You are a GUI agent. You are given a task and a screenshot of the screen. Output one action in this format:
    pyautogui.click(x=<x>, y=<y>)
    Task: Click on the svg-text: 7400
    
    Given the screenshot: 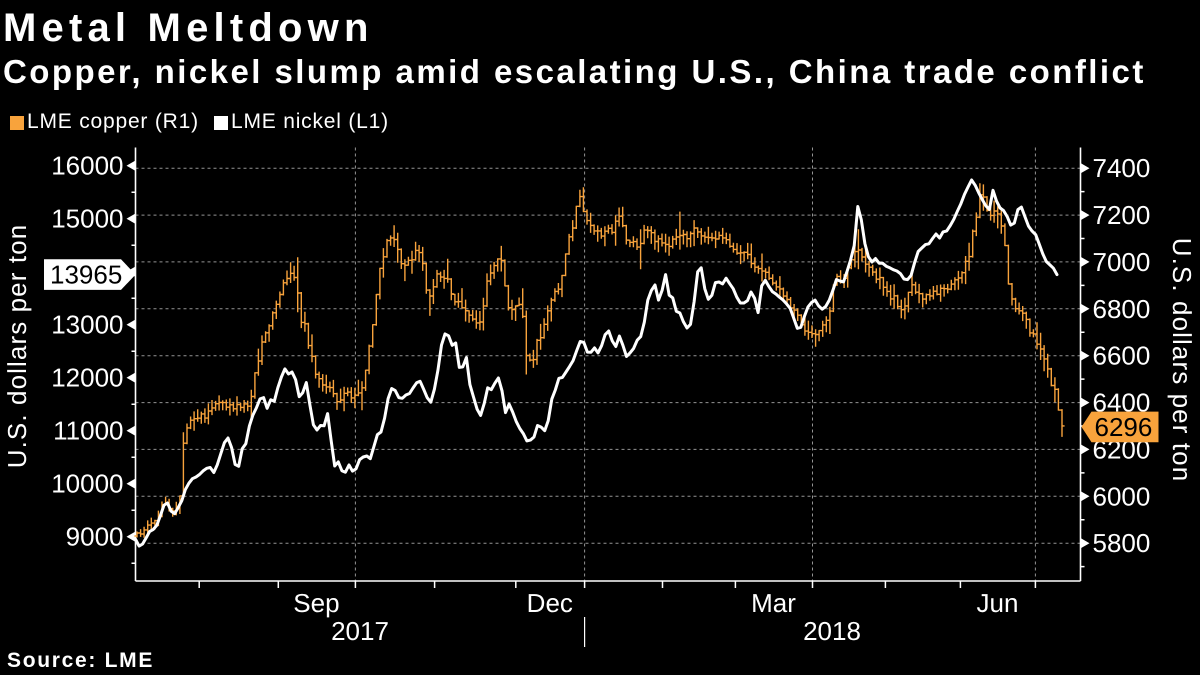 What is the action you would take?
    pyautogui.click(x=1122, y=168)
    